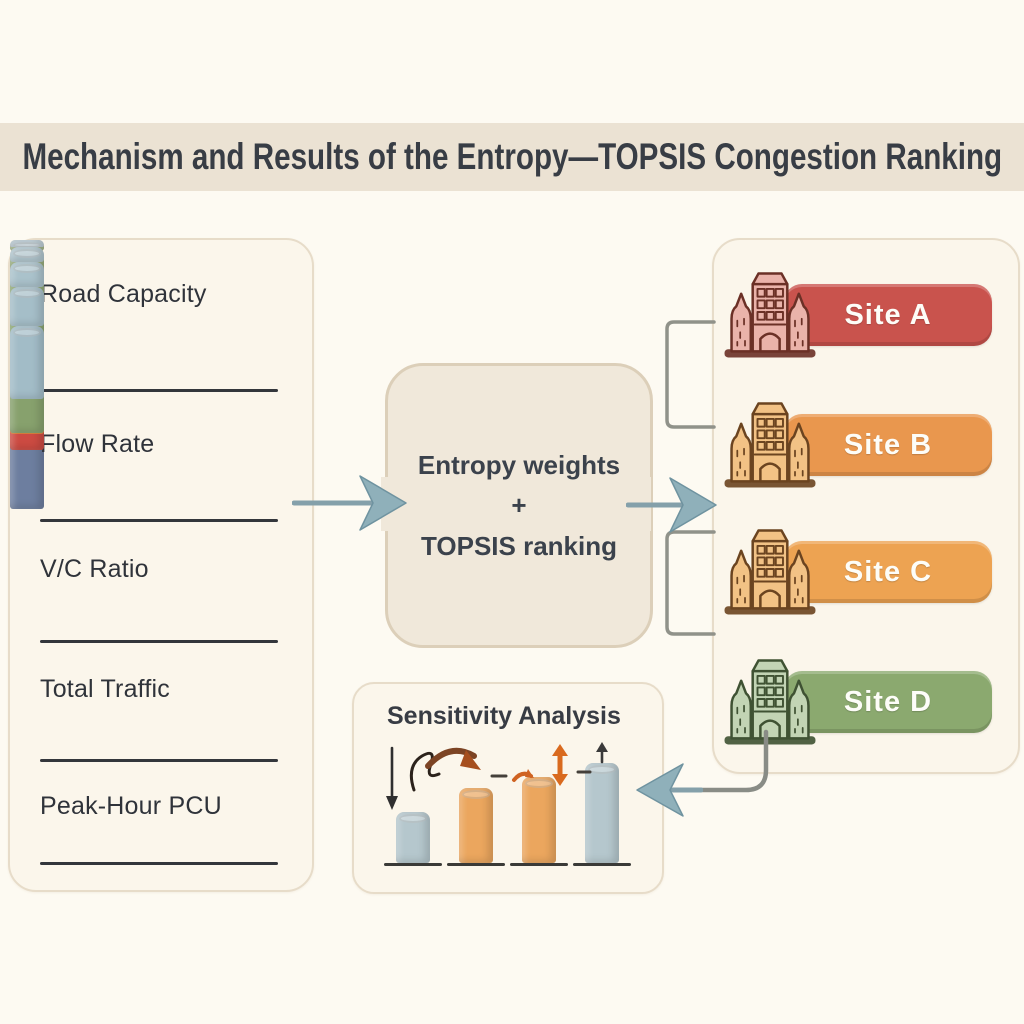 This screenshot has height=1024, width=1024. I want to click on site-label: Site D, so click(888, 701).